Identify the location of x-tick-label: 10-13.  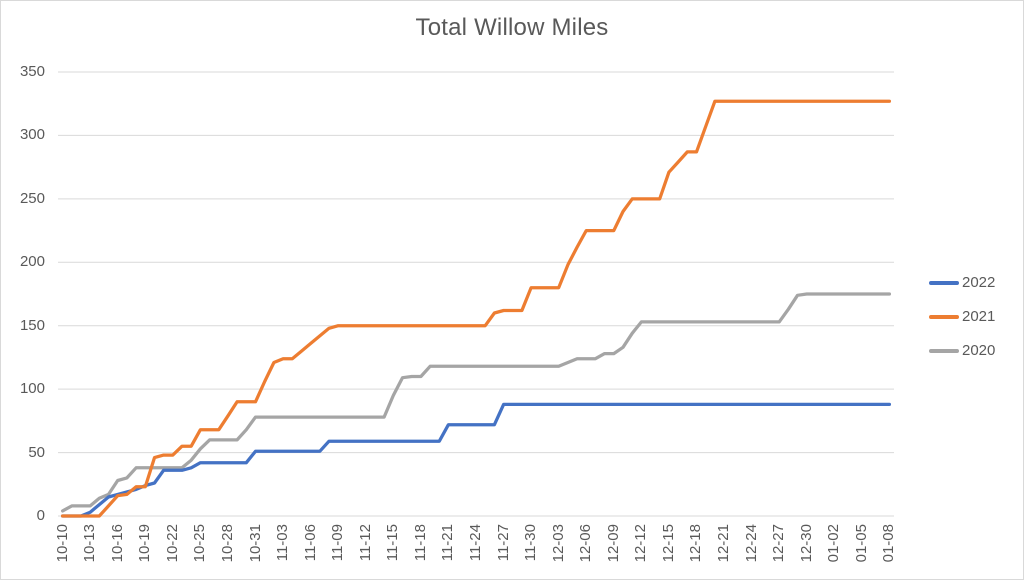
(90, 543).